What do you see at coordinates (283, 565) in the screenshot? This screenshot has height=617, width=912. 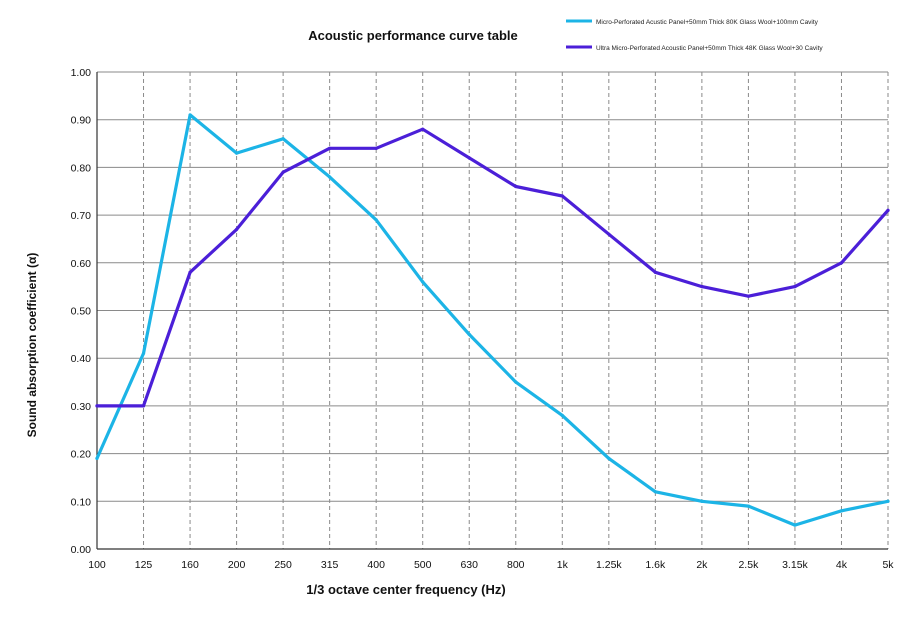 I see `x-tick-label: 250` at bounding box center [283, 565].